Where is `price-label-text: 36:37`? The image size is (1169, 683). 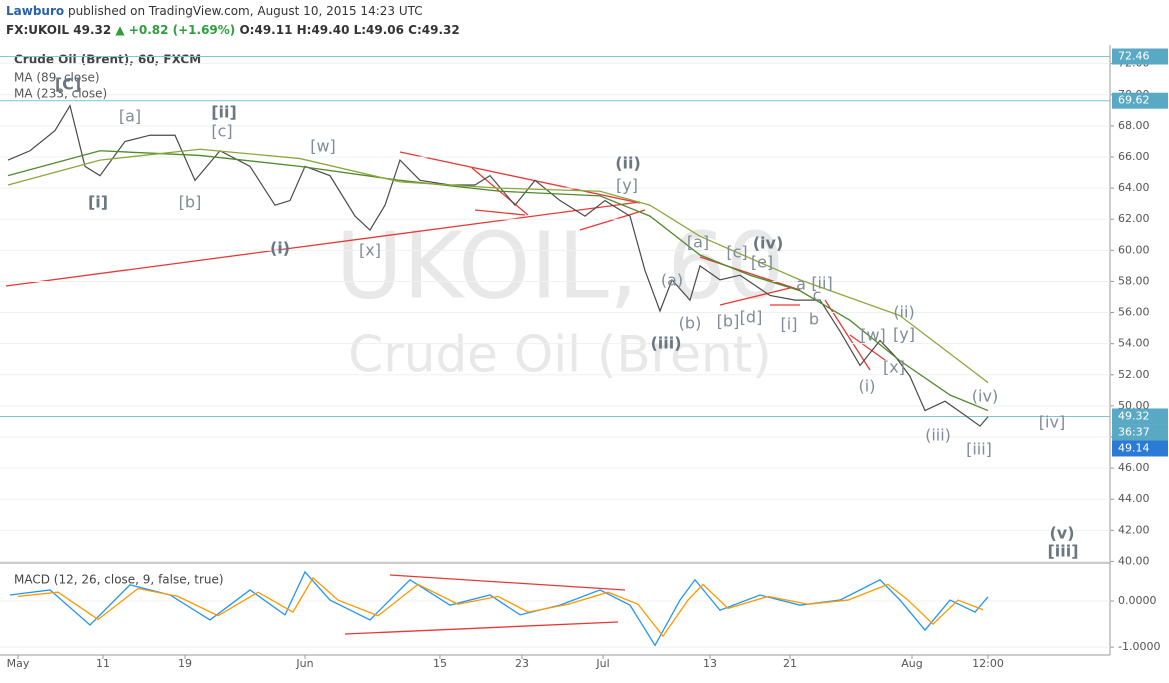
price-label-text: 36:37 is located at coordinates (1134, 431).